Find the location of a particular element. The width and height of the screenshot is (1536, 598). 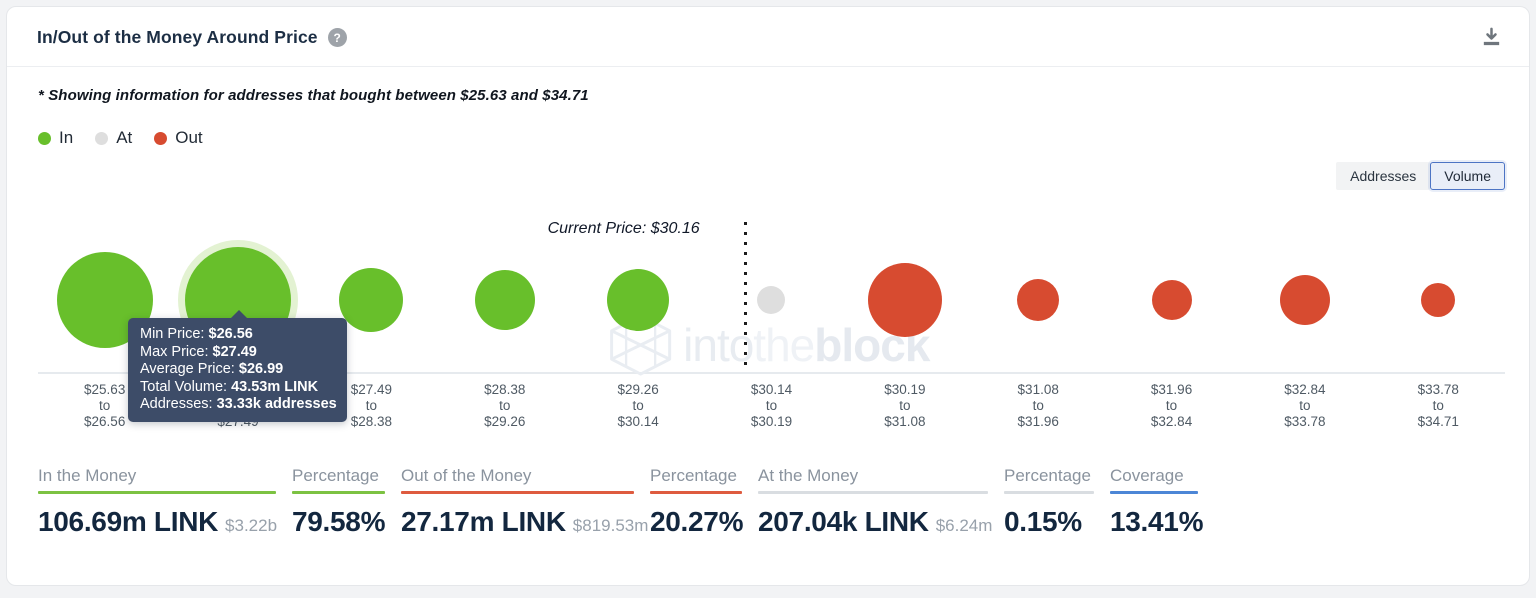

tooltip-row-5: Addresses: 33.33k addresses is located at coordinates (238, 404).